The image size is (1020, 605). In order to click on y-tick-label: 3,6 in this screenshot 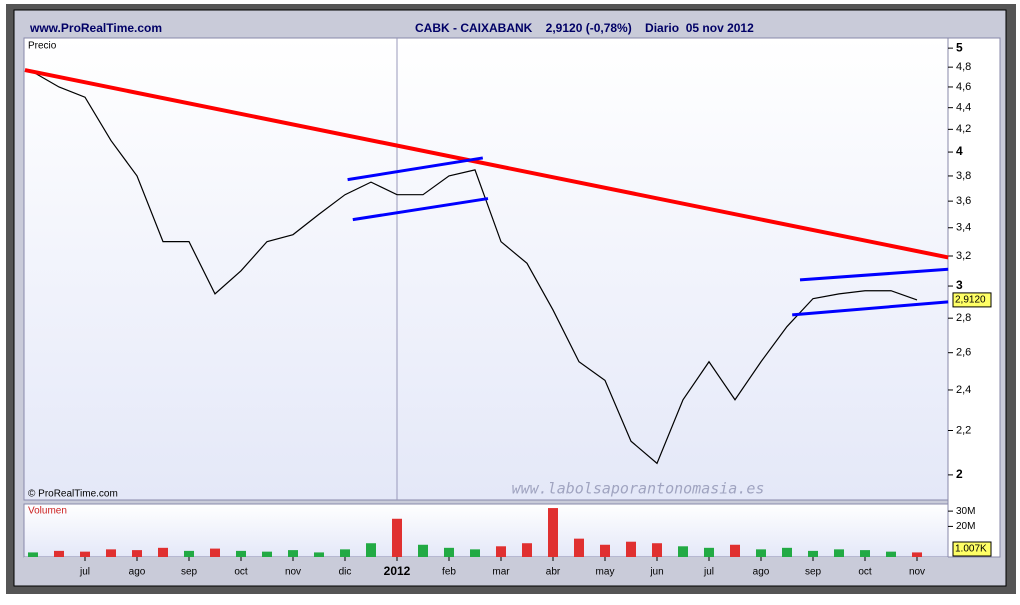, I will do `click(963, 201)`.